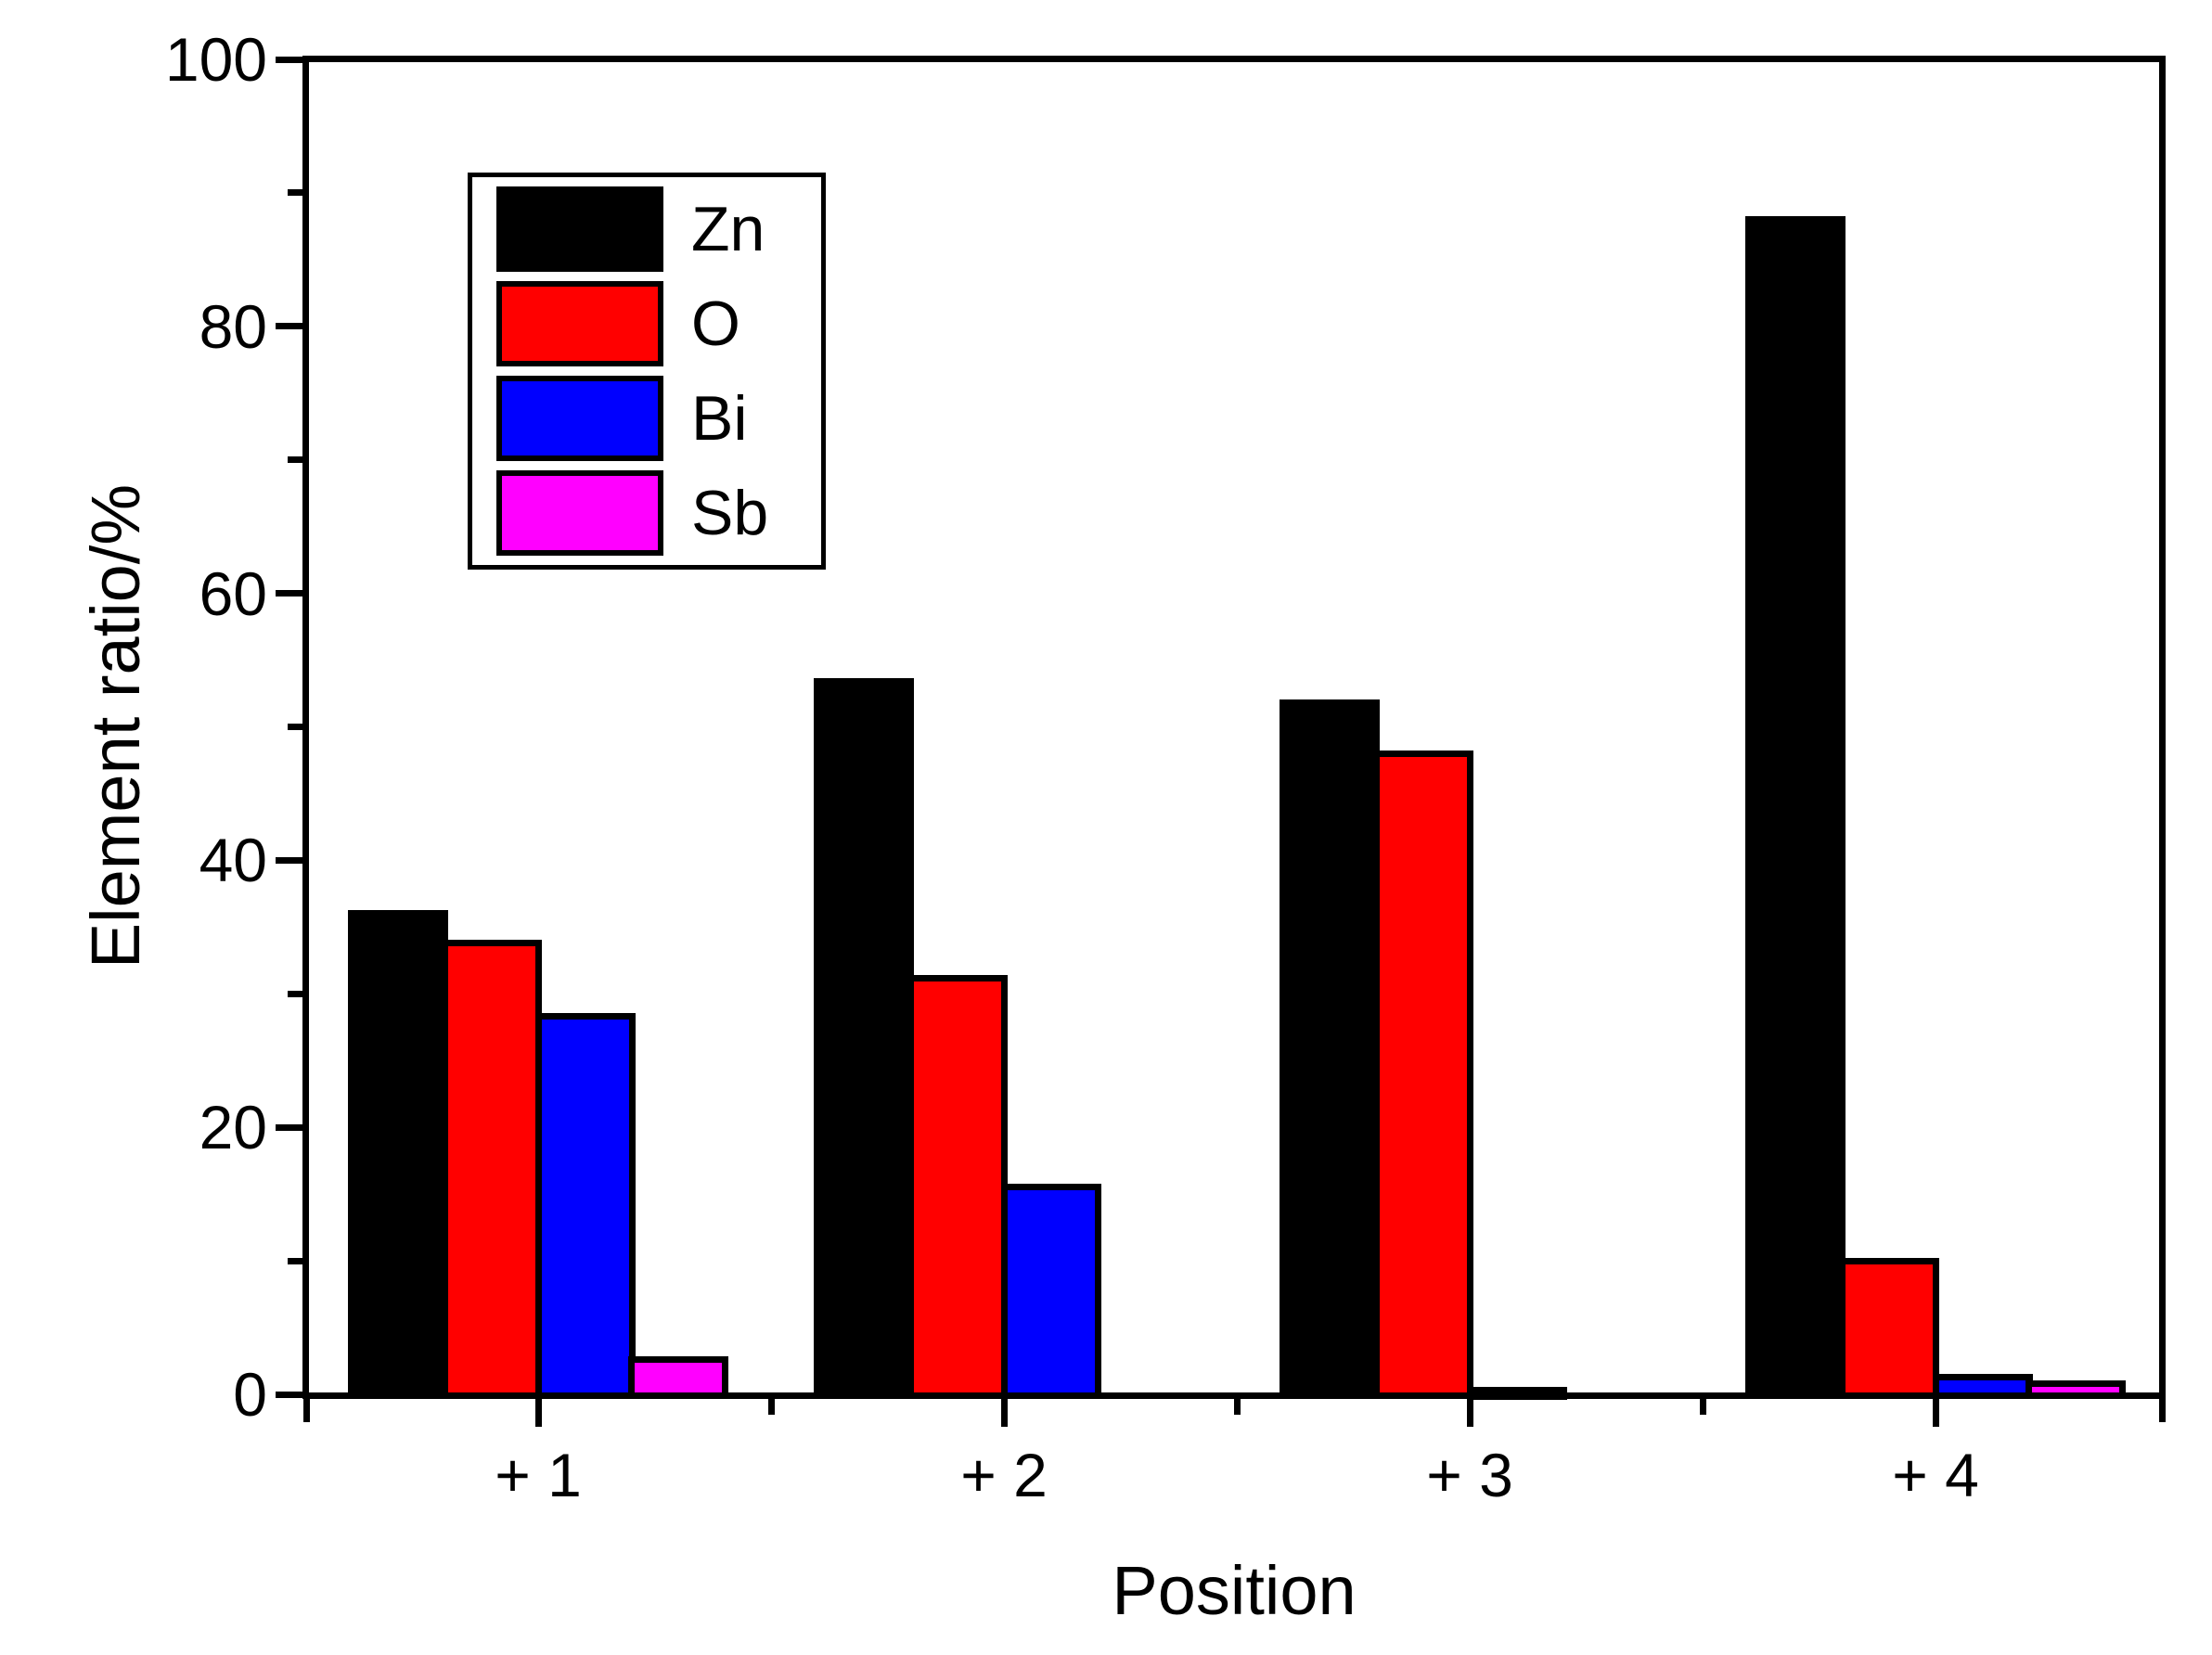  What do you see at coordinates (1889, 1328) in the screenshot?
I see `bar-o-group4` at bounding box center [1889, 1328].